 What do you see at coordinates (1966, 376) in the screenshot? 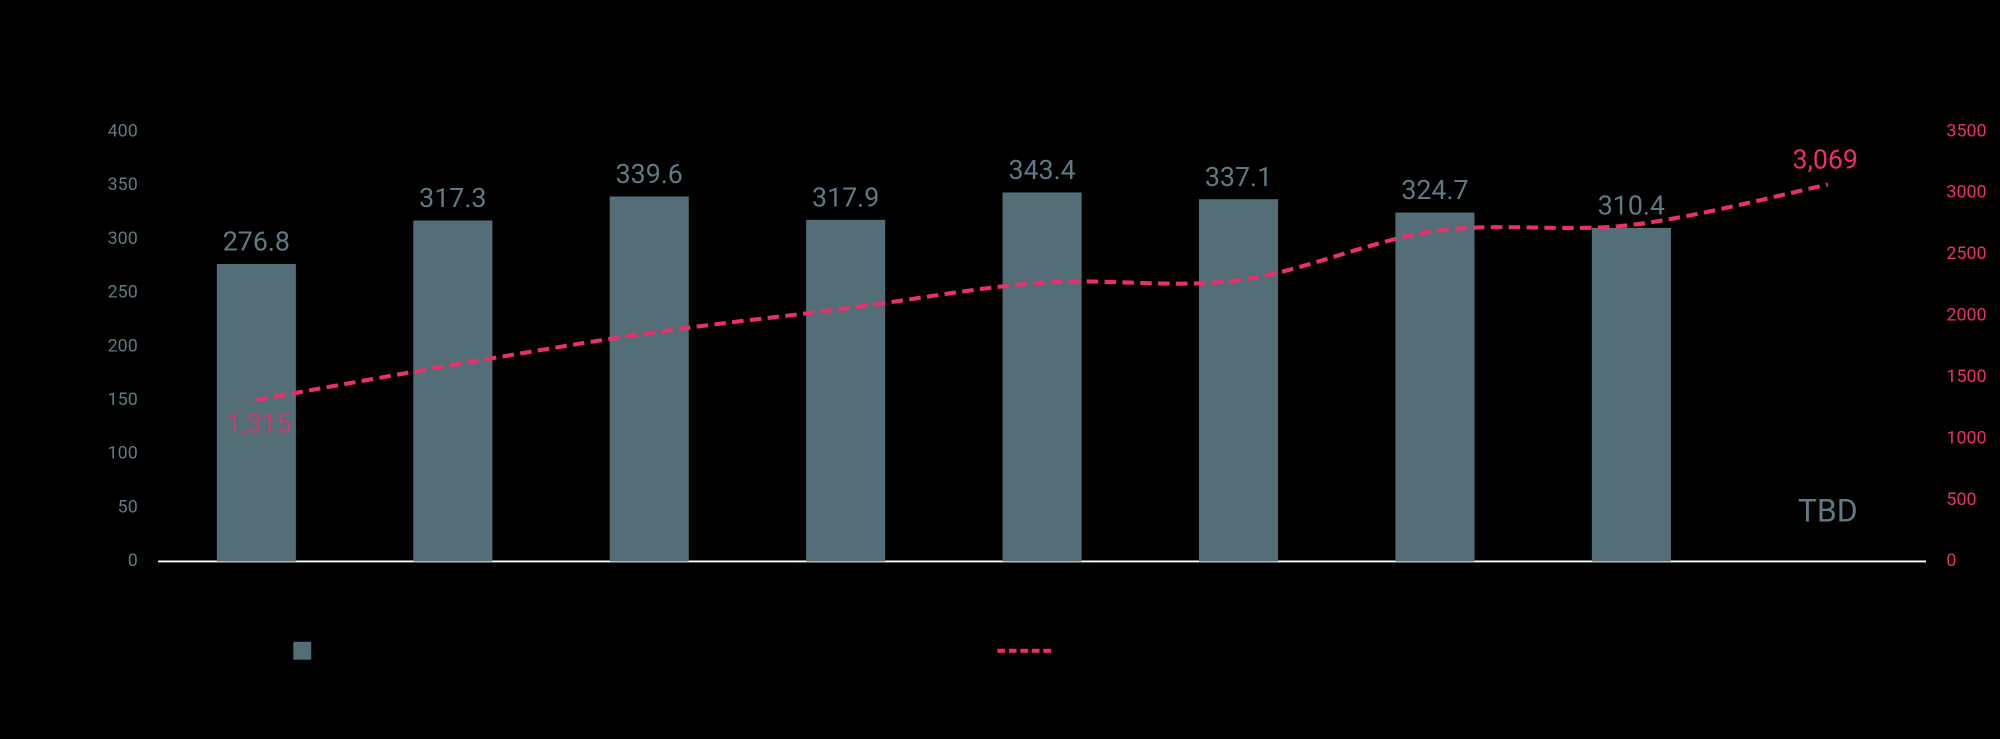
I see `y2-tick-label: 1500` at bounding box center [1966, 376].